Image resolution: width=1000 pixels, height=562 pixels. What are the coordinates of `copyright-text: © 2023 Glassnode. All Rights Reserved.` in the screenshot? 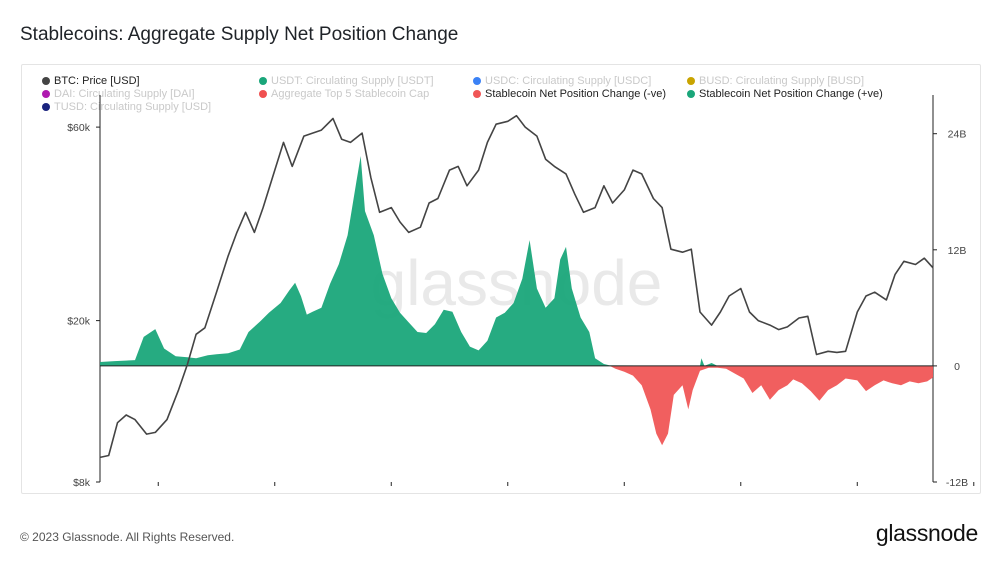 It's located at (127, 537).